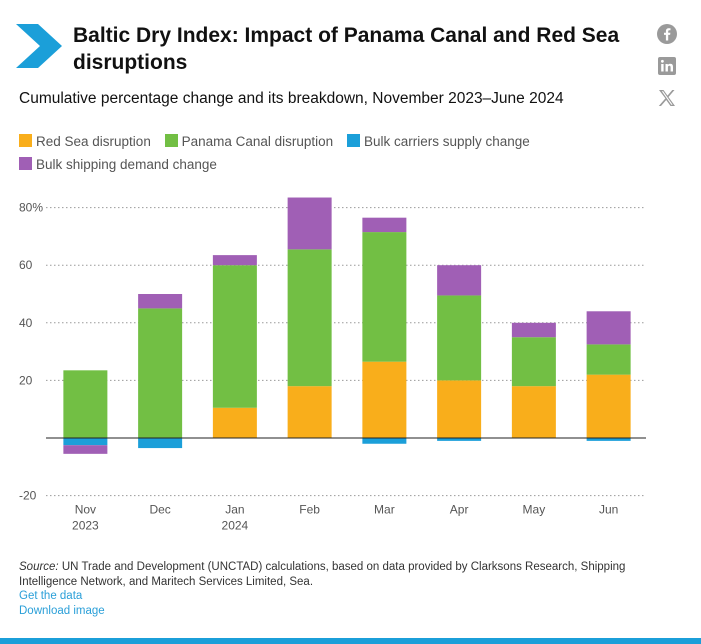 Image resolution: width=701 pixels, height=644 pixels. What do you see at coordinates (31, 208) in the screenshot?
I see `y-tick-label: 80%` at bounding box center [31, 208].